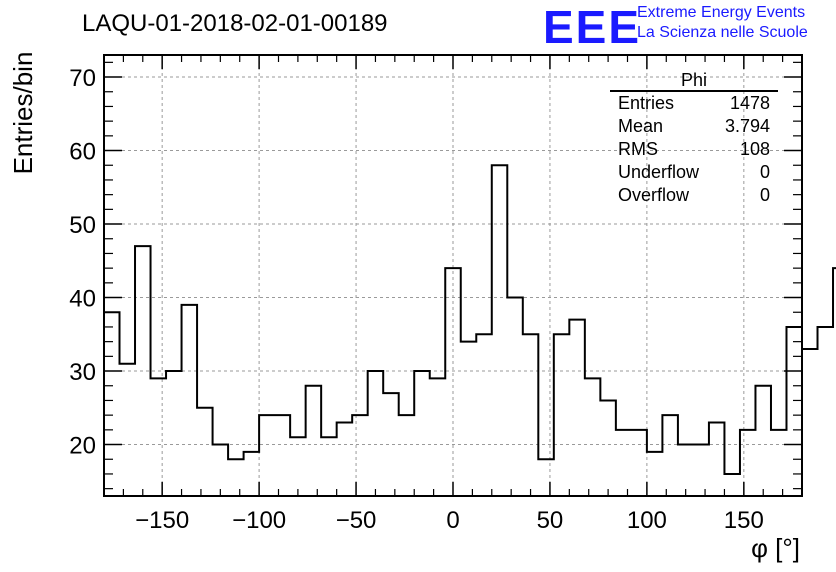 Image resolution: width=836 pixels, height=572 pixels. What do you see at coordinates (82, 152) in the screenshot?
I see `y-tick-label: 60` at bounding box center [82, 152].